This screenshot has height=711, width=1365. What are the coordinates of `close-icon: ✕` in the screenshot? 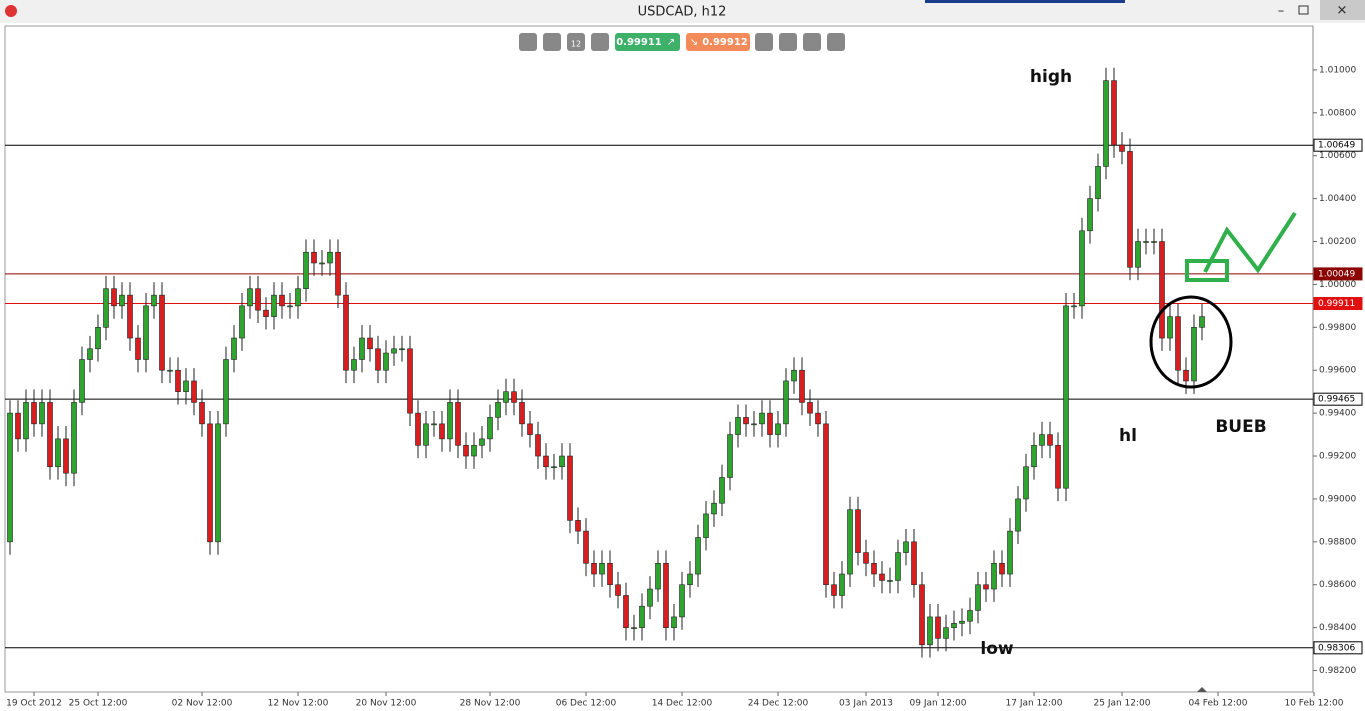 It's located at (1342, 11).